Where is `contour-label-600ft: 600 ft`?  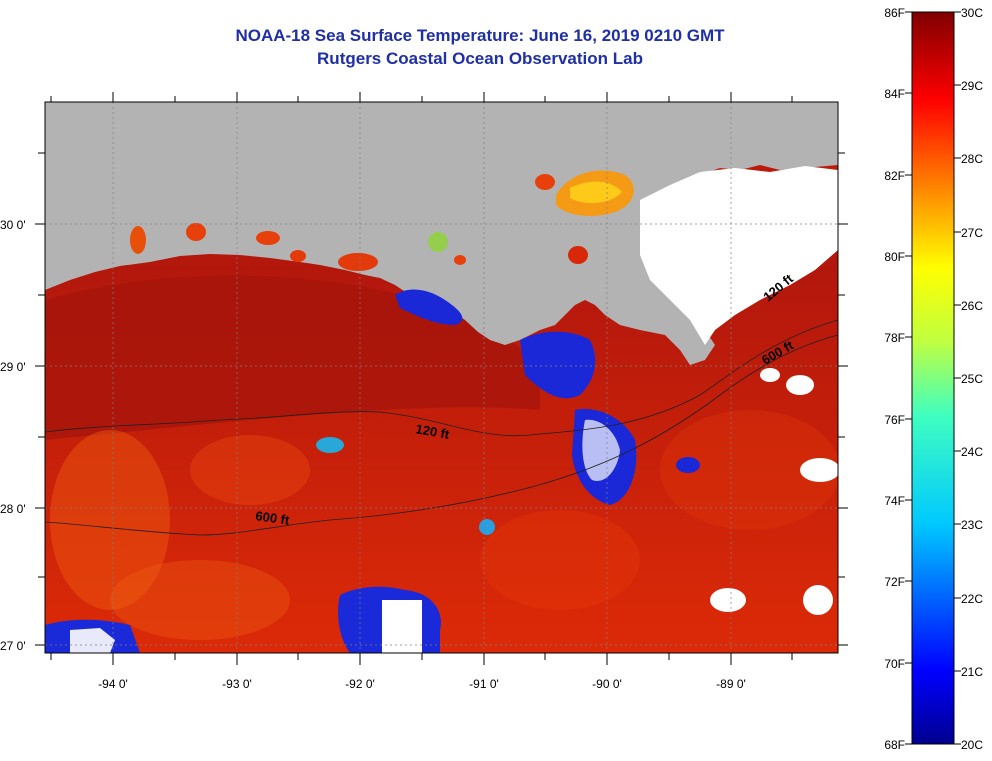 contour-label-600ft: 600 ft is located at coordinates (273, 518).